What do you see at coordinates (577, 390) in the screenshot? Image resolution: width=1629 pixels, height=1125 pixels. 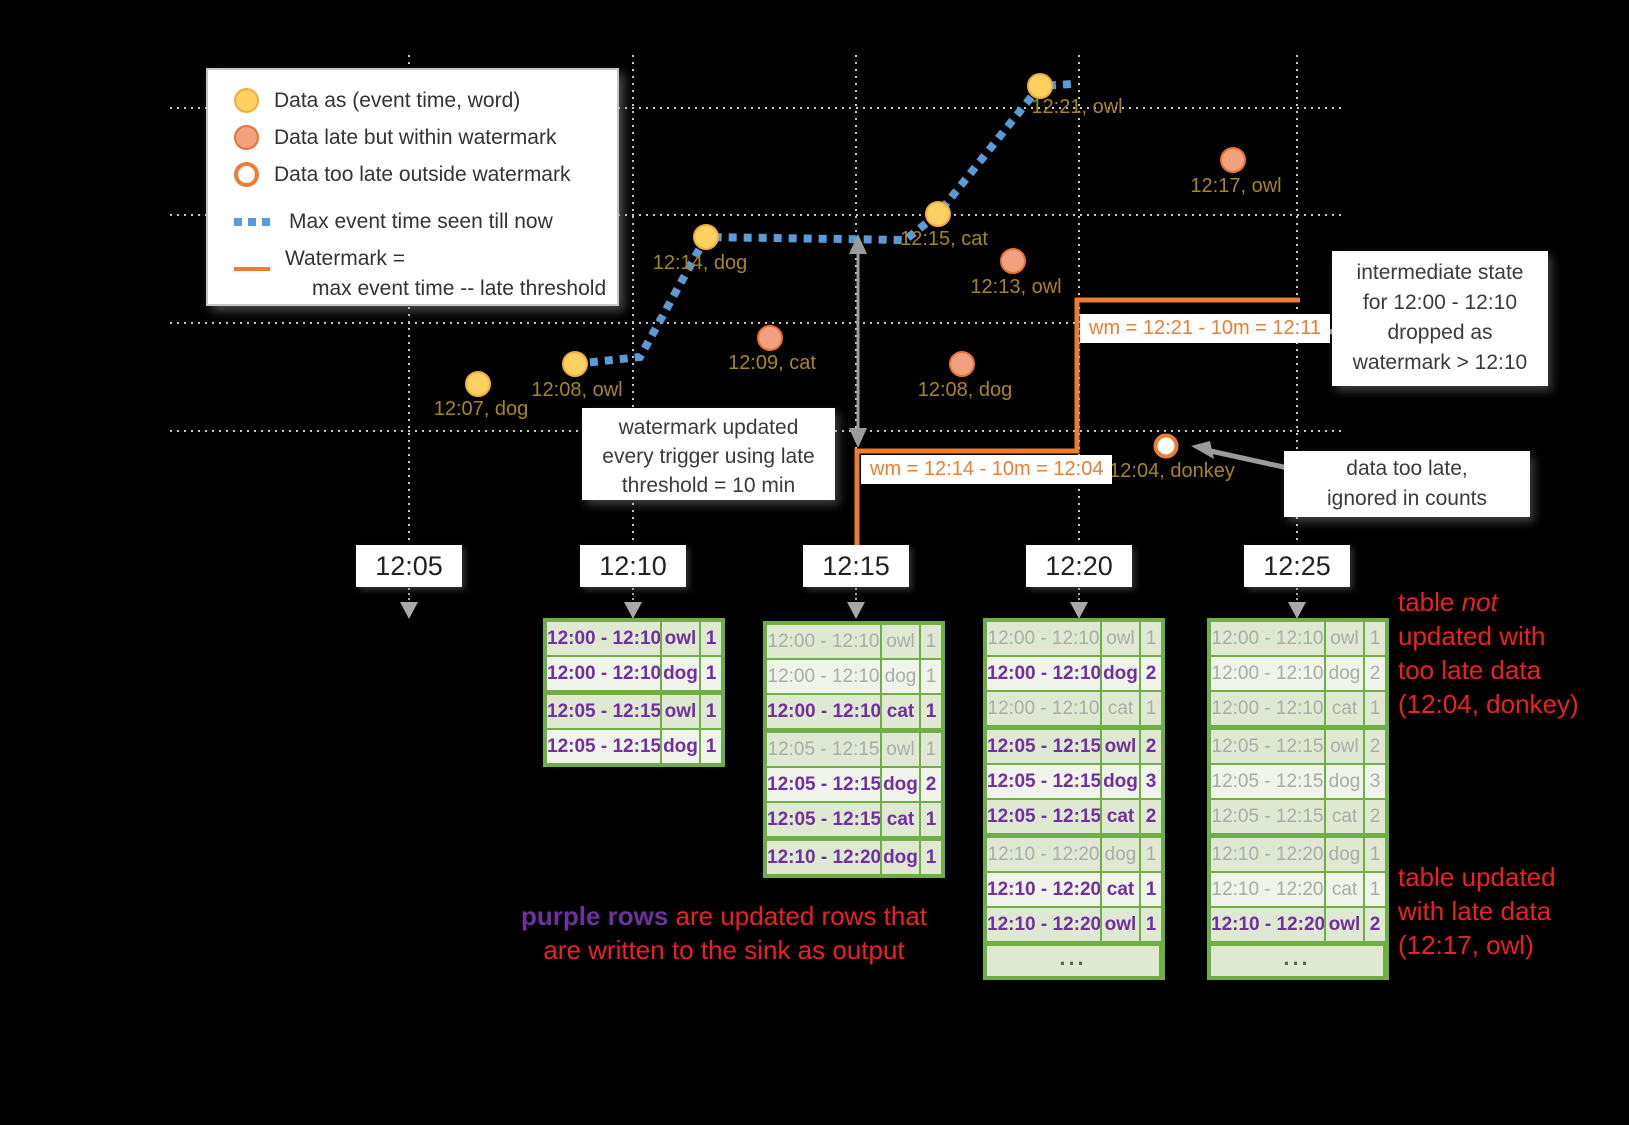 I see `data-point-label: 12:08, owl` at bounding box center [577, 390].